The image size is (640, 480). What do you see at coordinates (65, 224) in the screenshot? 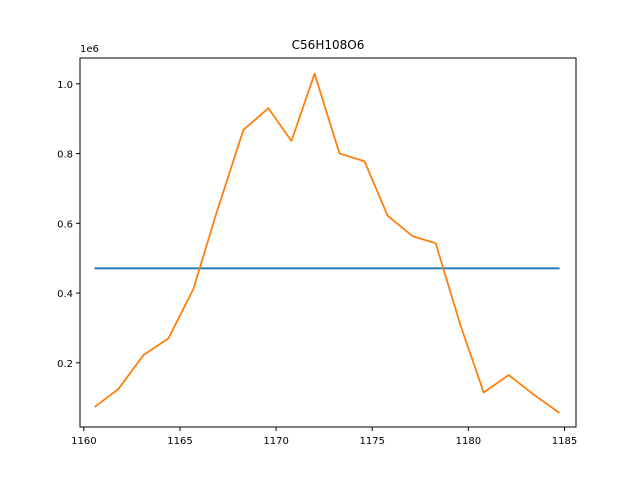
I see `y-tick-label: 0.6` at bounding box center [65, 224].